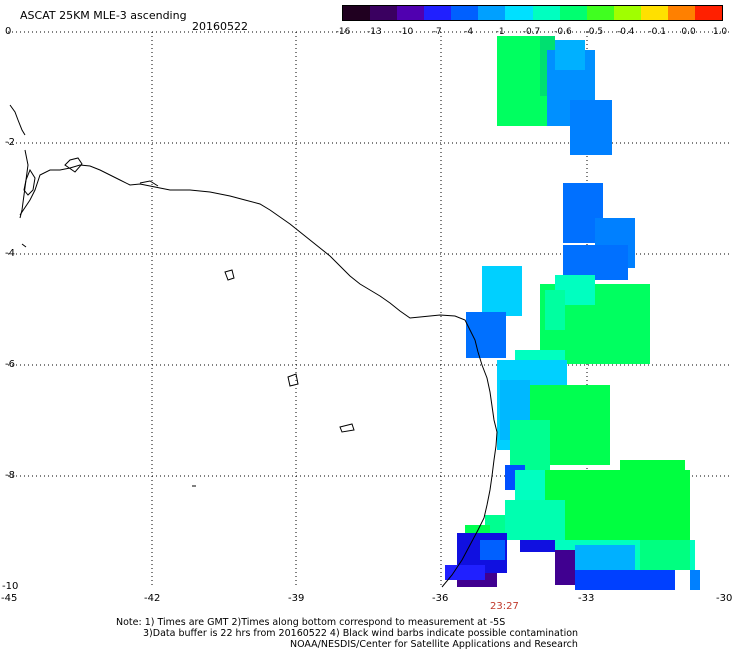  What do you see at coordinates (594, 32) in the screenshot?
I see `colorbar-tick-label: -0.5` at bounding box center [594, 32].